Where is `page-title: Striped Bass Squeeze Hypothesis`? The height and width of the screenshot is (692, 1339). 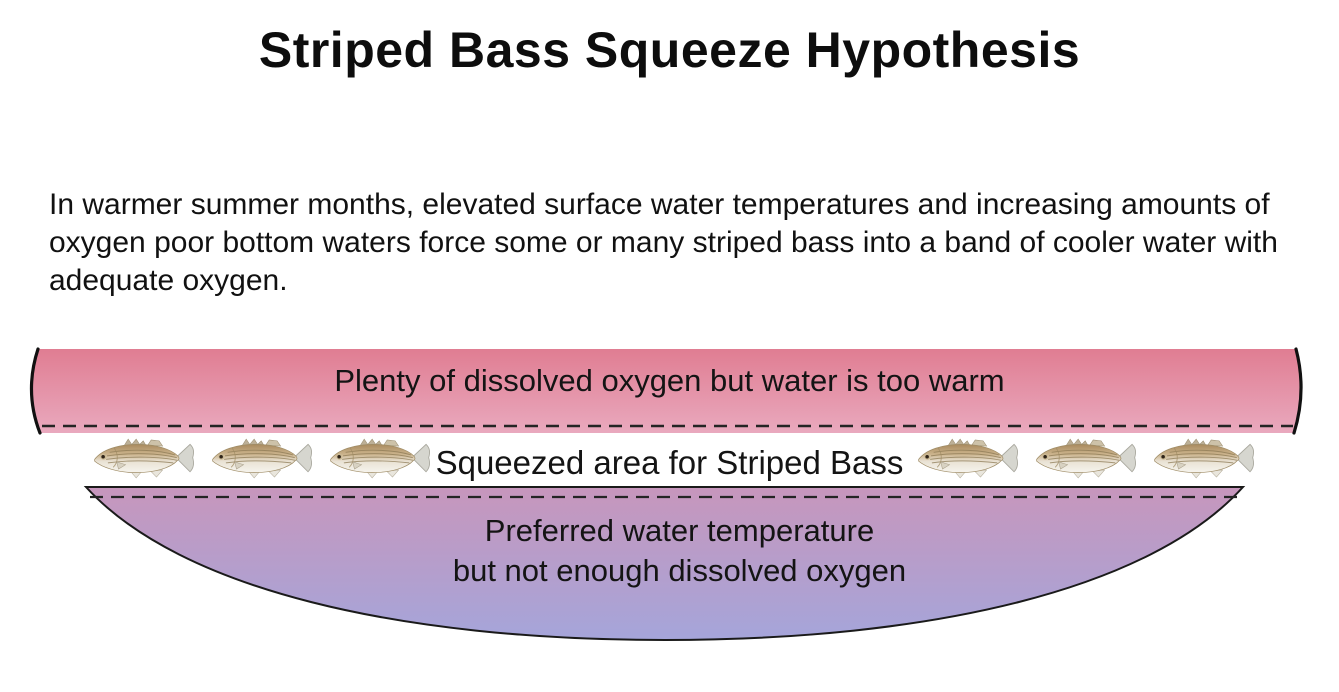 page-title: Striped Bass Squeeze Hypothesis is located at coordinates (669, 50).